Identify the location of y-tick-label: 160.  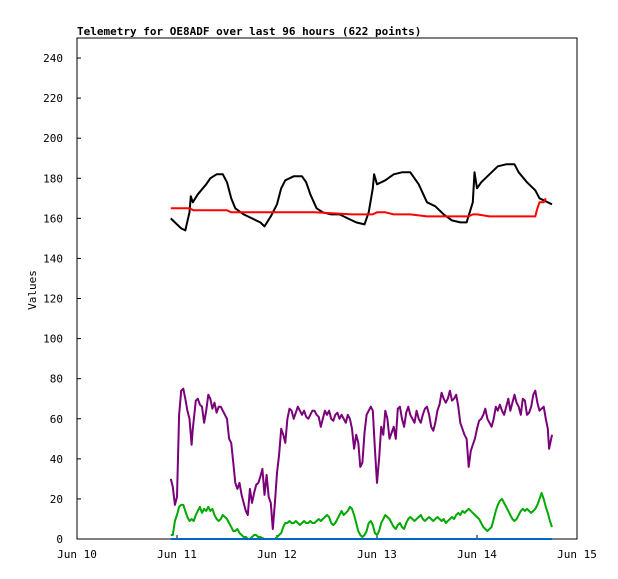
(53, 218).